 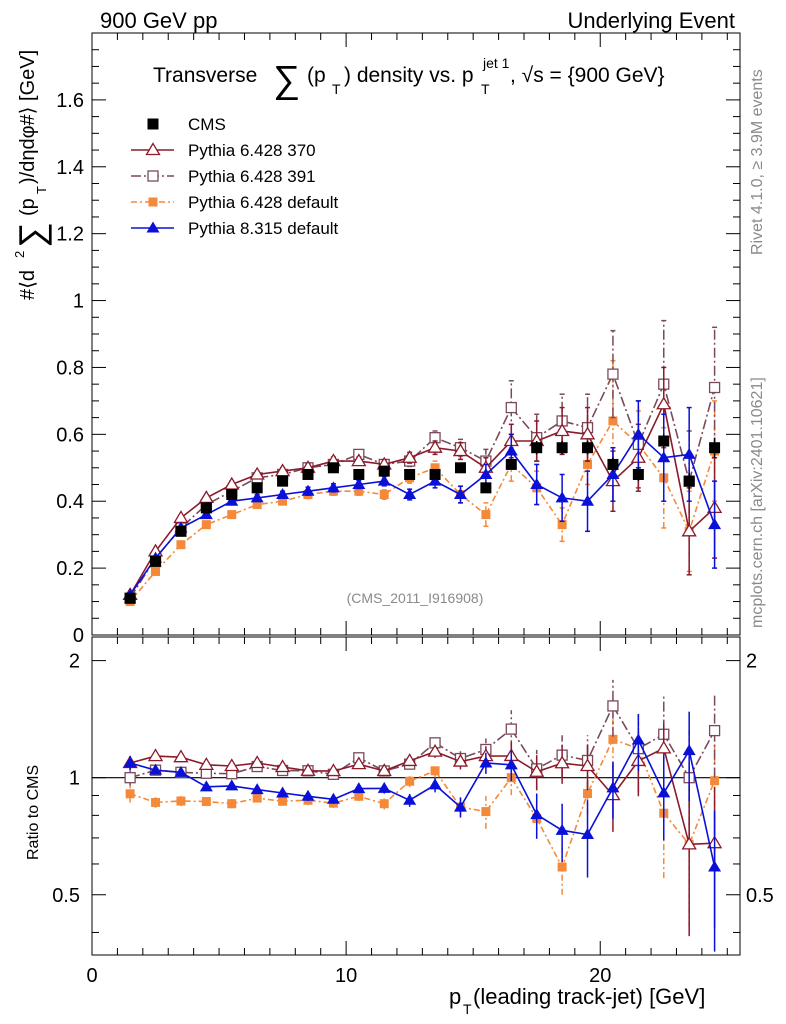 I want to click on series-line, so click(x=422, y=511).